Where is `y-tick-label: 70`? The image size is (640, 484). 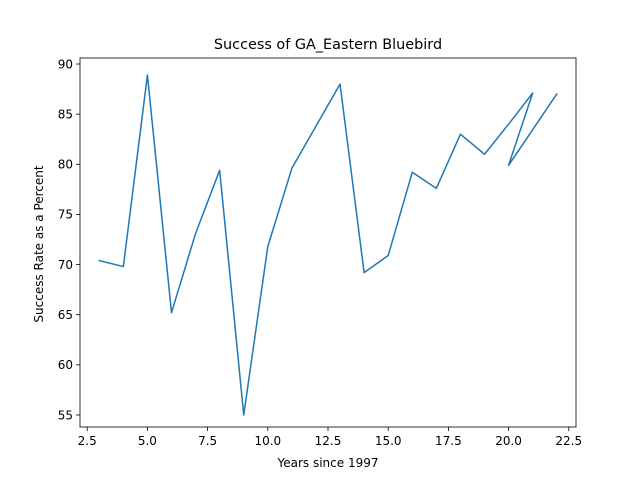
y-tick-label: 70 is located at coordinates (65, 265).